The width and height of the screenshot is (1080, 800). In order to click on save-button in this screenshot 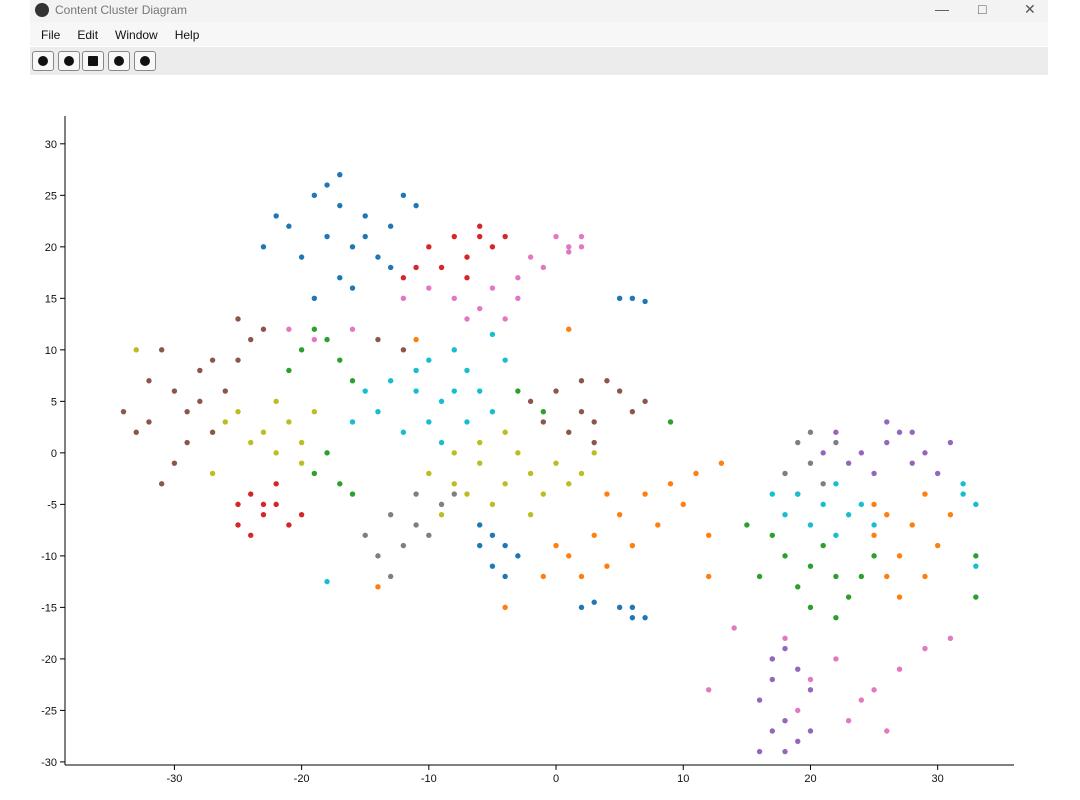, I will do `click(93, 61)`.